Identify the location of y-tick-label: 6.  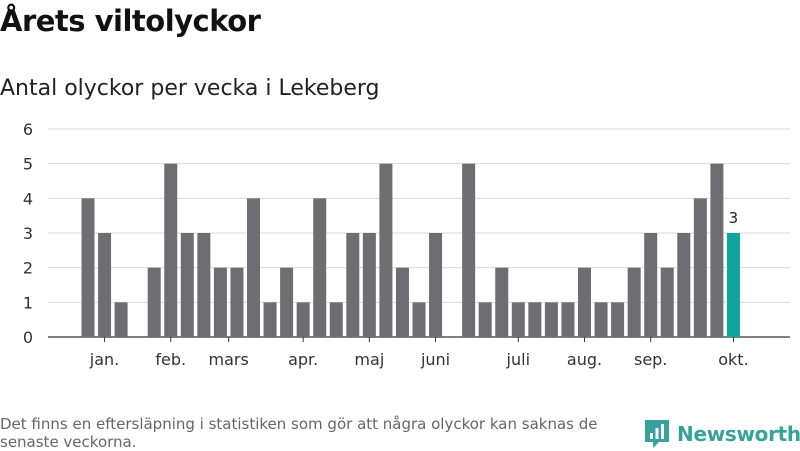
(28, 129).